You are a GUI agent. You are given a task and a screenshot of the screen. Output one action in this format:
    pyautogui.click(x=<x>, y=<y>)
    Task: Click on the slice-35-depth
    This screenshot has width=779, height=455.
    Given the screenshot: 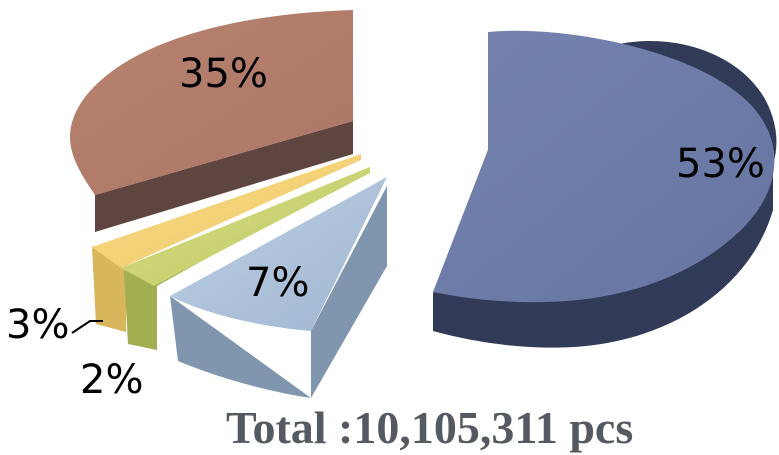 What is the action you would take?
    pyautogui.click(x=224, y=176)
    